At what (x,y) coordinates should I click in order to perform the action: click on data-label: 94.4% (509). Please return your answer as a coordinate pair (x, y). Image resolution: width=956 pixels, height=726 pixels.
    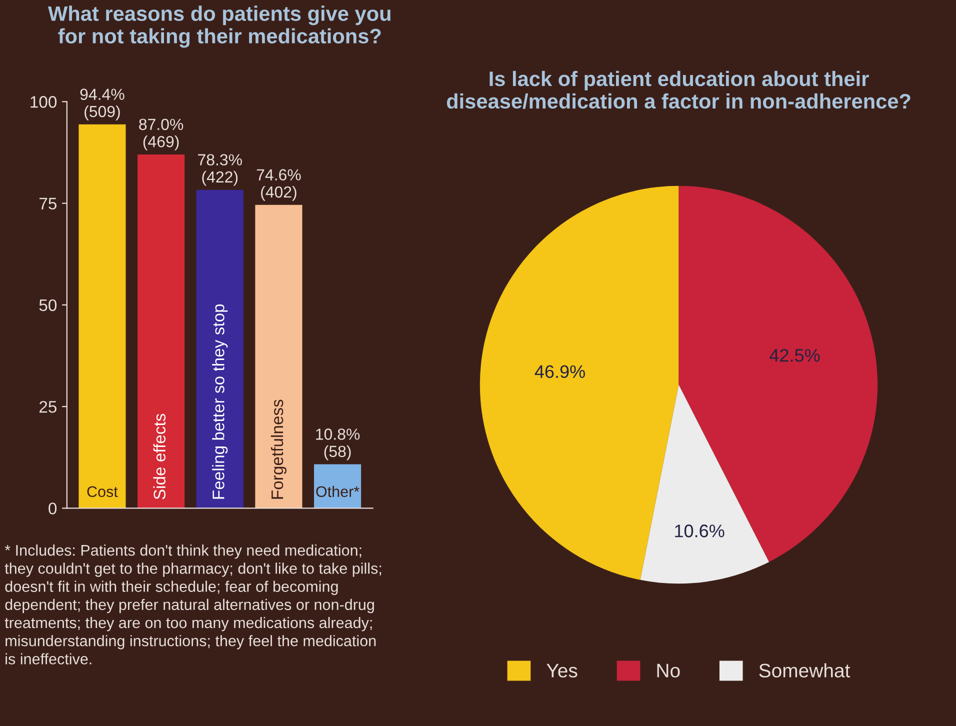
    Looking at the image, I should click on (102, 104).